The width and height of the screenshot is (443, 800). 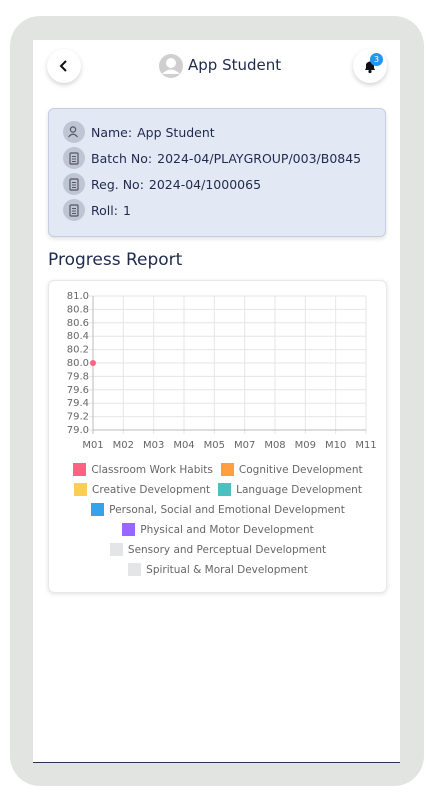 I want to click on y-tick-label: 80.2, so click(x=78, y=350).